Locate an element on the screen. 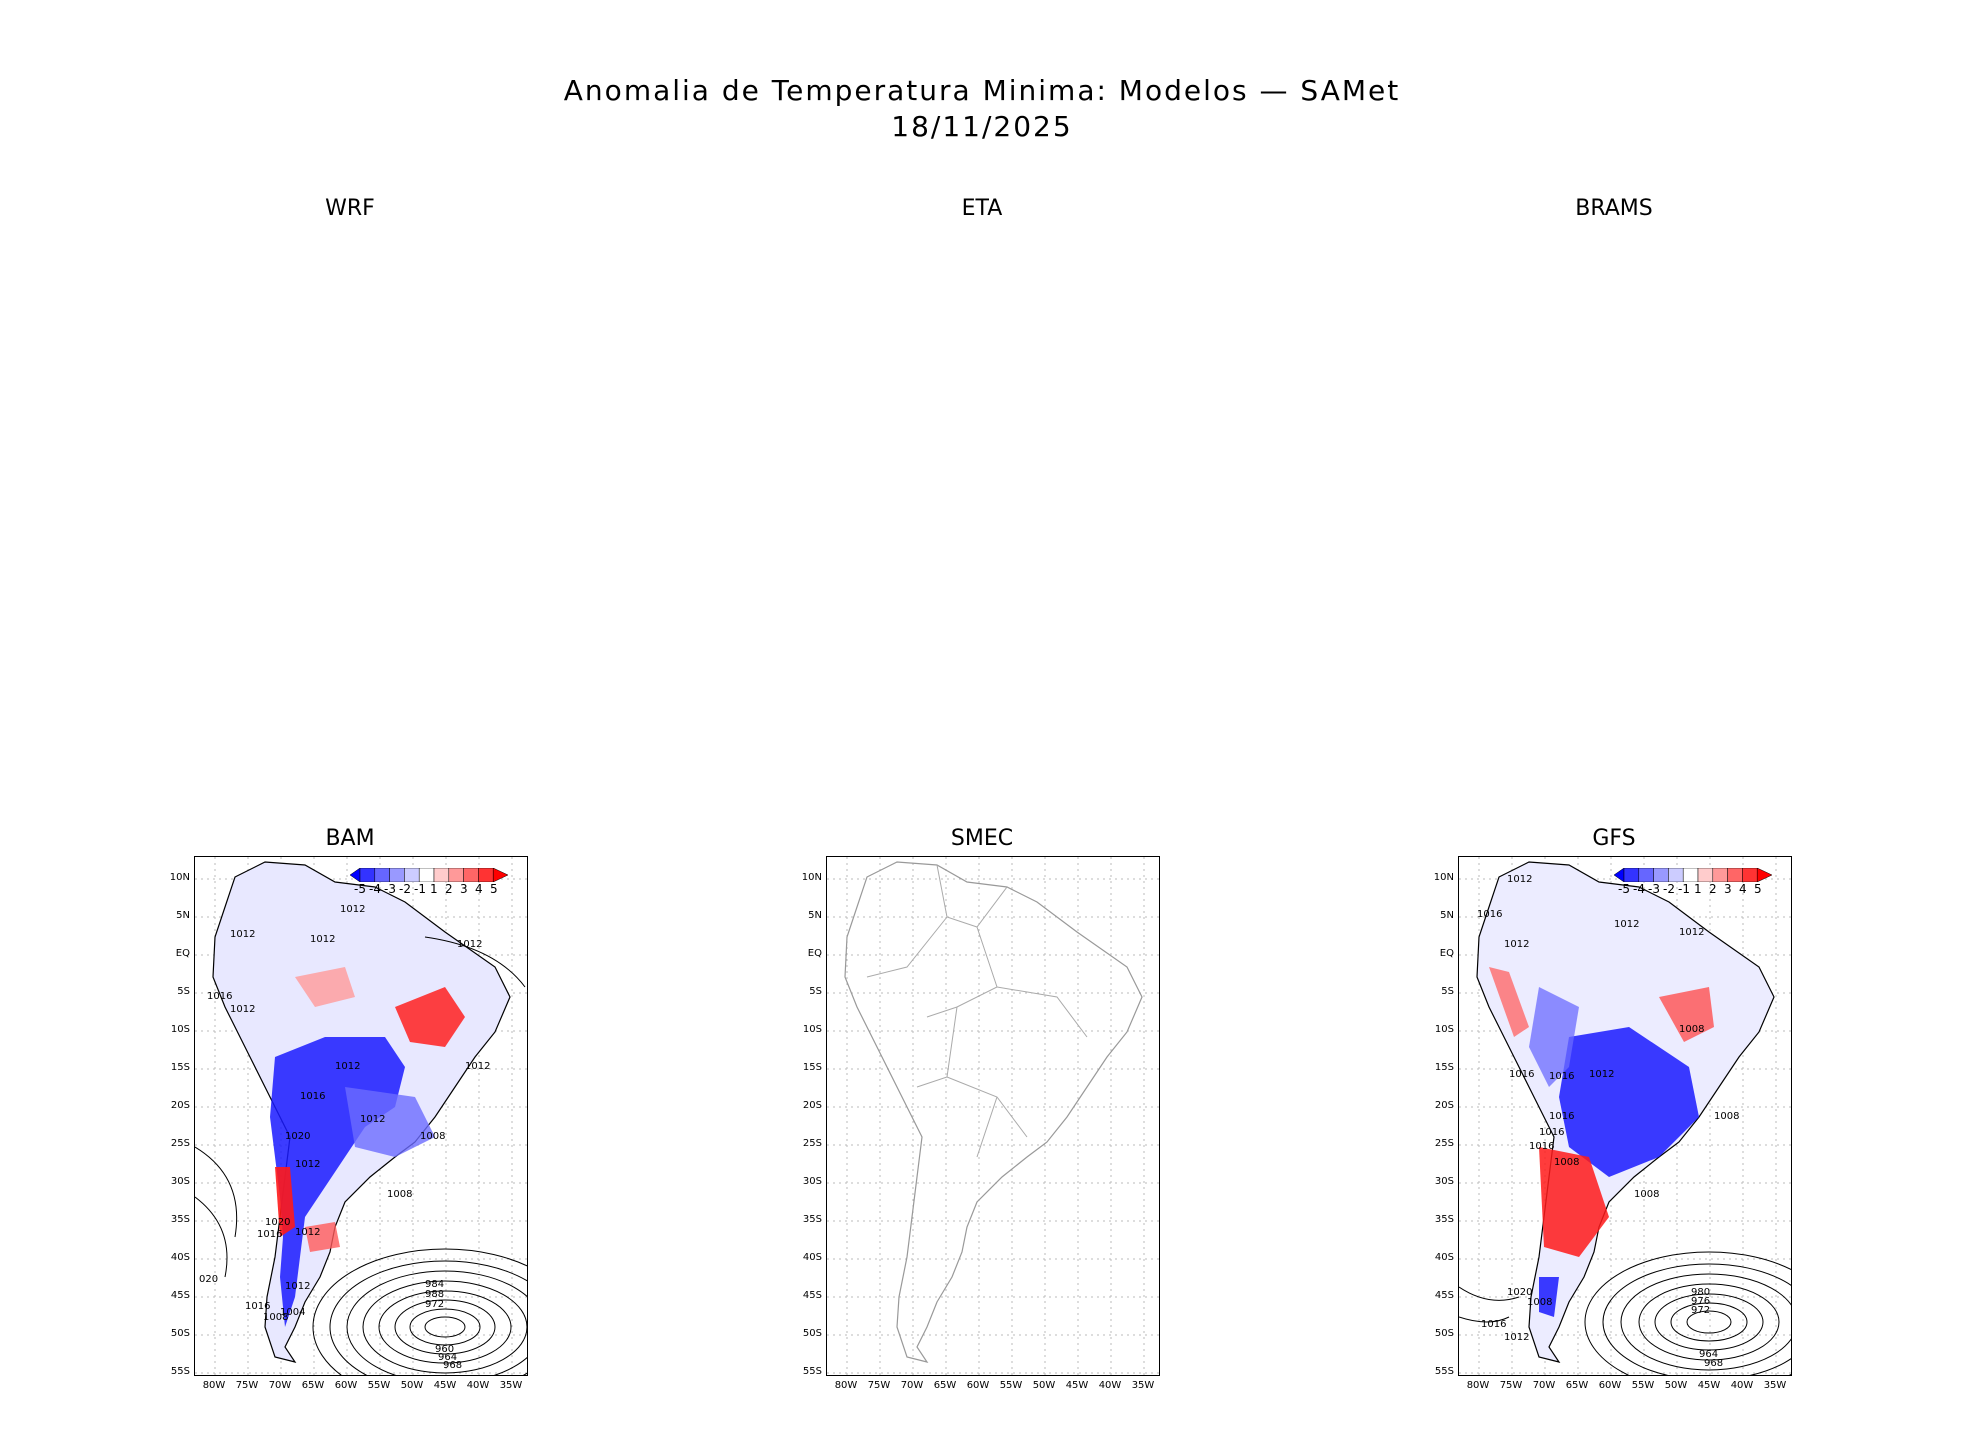 This screenshot has height=1436, width=1964. isobar-label: 968 is located at coordinates (1713, 1363).